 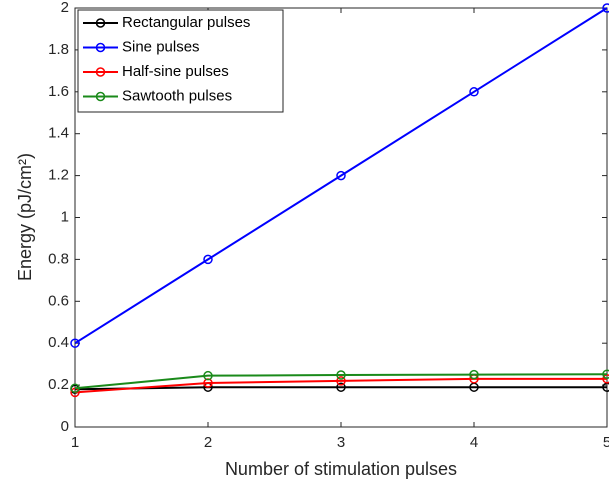 What do you see at coordinates (58, 133) in the screenshot?
I see `y-tick-label: 1.4` at bounding box center [58, 133].